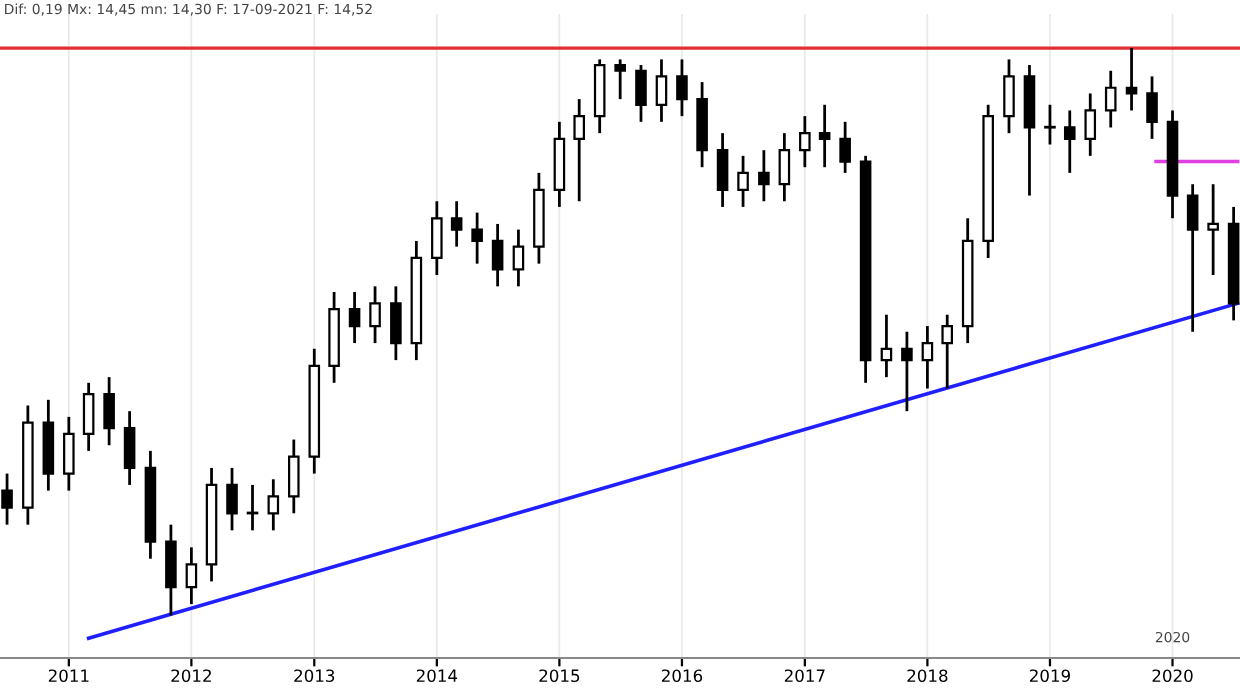 The height and width of the screenshot is (700, 1240). Describe the element at coordinates (437, 676) in the screenshot. I see `x-tick-label: 2014` at that location.